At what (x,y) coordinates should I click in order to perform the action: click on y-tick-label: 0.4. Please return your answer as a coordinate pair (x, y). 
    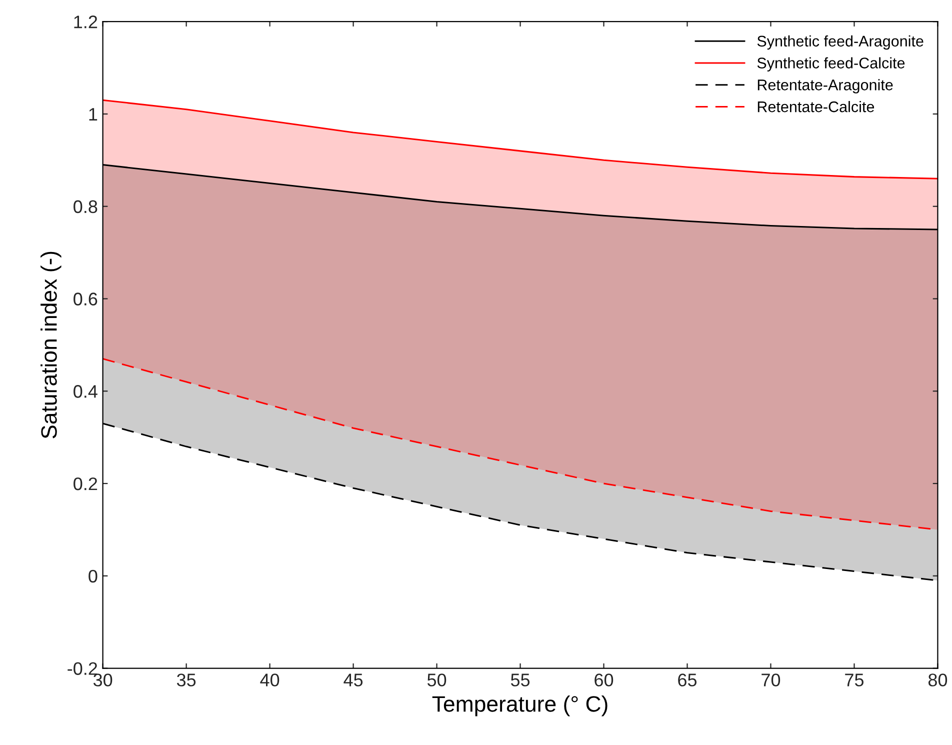
    Looking at the image, I should click on (86, 391).